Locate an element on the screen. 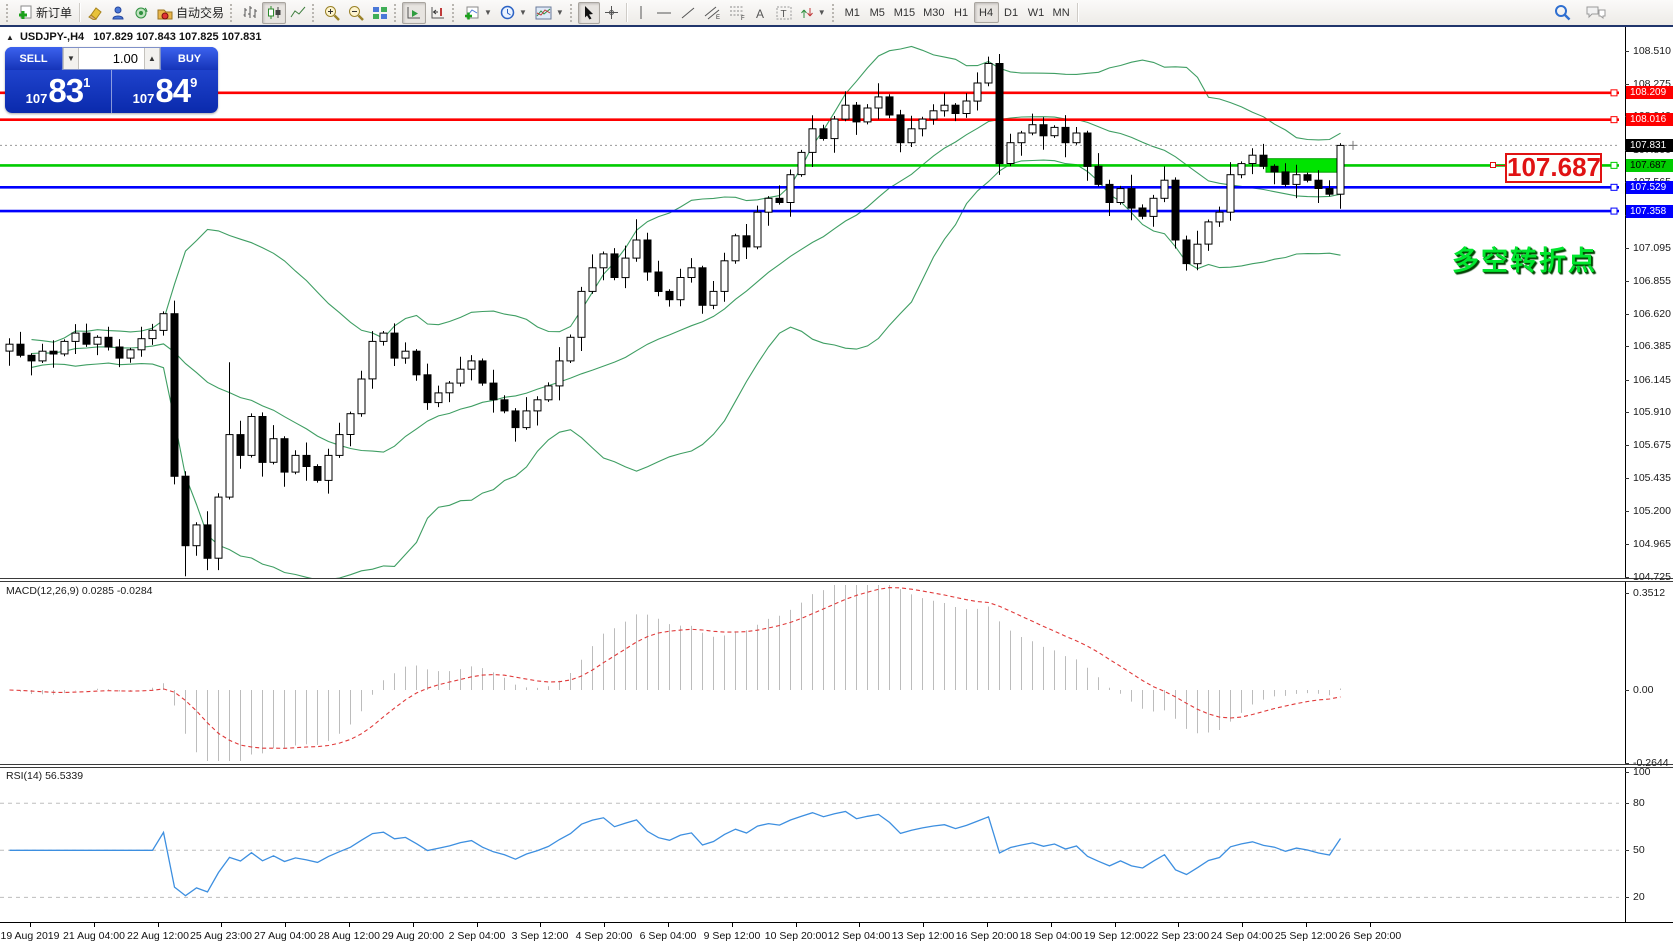 The height and width of the screenshot is (949, 1673). candlestick-chart-icon is located at coordinates (274, 12).